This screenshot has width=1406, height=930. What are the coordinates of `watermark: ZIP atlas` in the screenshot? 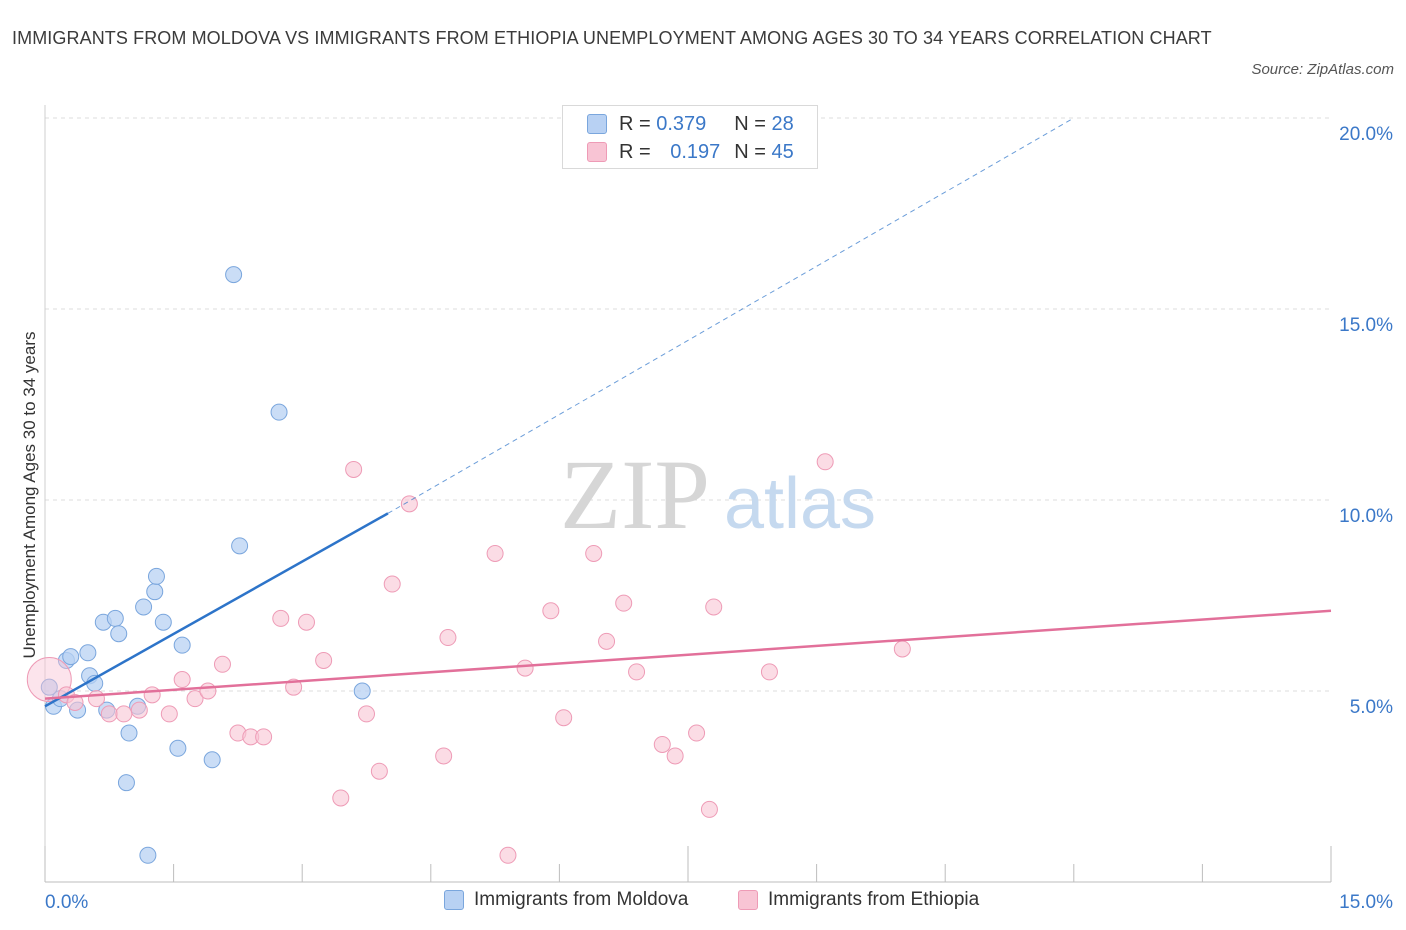 It's located at (718, 494).